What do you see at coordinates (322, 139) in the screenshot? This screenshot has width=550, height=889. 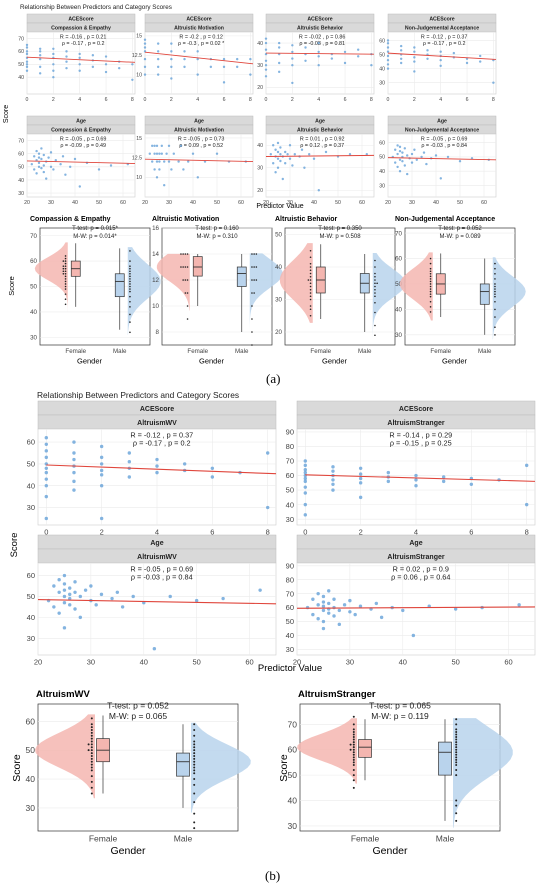 I see `stat-pearson: R = 0.01 , p = 0.92` at bounding box center [322, 139].